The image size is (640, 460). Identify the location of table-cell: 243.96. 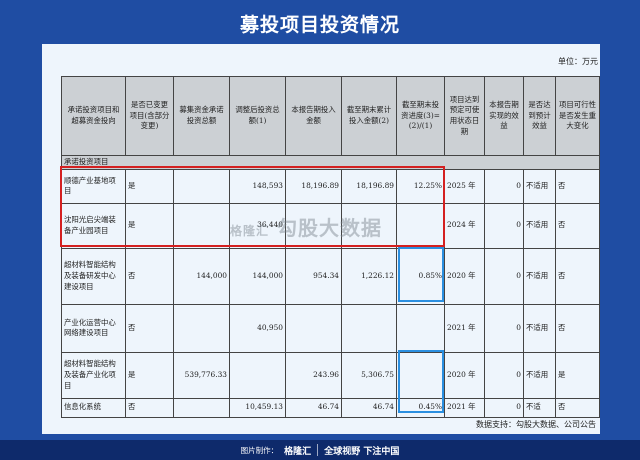
(313, 375).